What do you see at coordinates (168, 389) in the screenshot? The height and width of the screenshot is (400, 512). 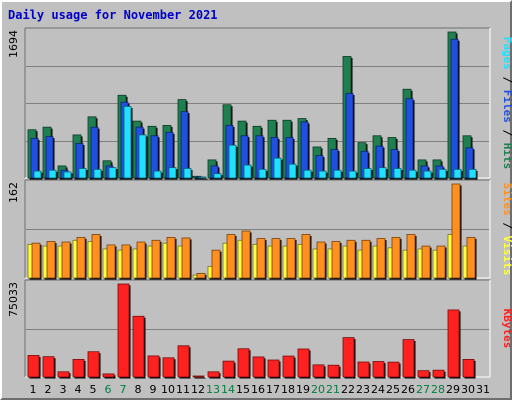 I see `x-tick-label-day-10: 10` at bounding box center [168, 389].